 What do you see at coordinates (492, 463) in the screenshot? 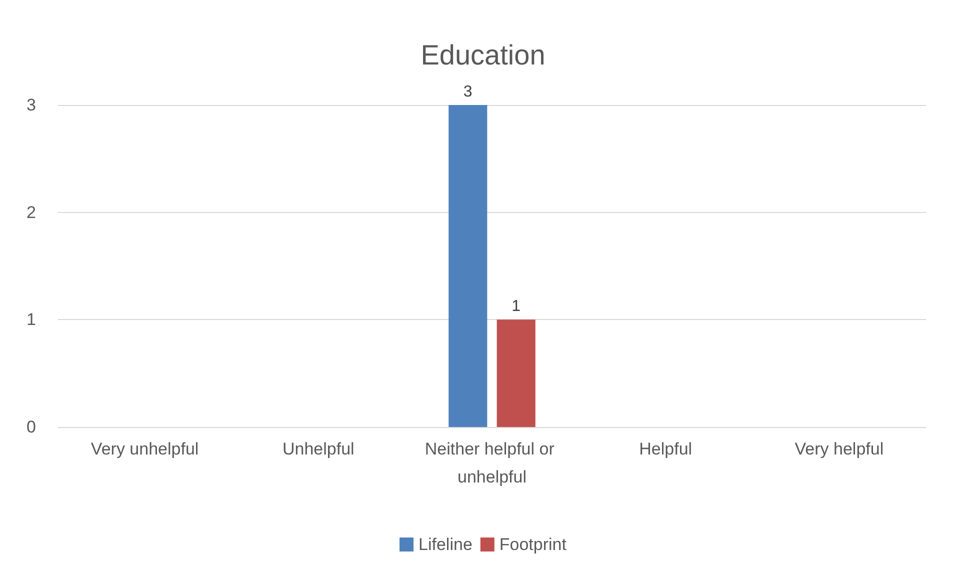
I see `x-tick-label: Neither helpful or unhelpful` at bounding box center [492, 463].